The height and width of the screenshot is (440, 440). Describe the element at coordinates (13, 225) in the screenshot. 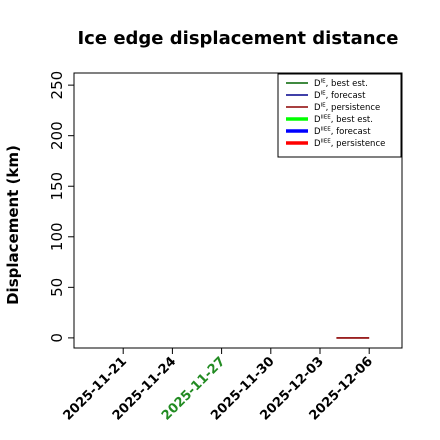

I see `y-axis-label: Displacement (km)` at that location.